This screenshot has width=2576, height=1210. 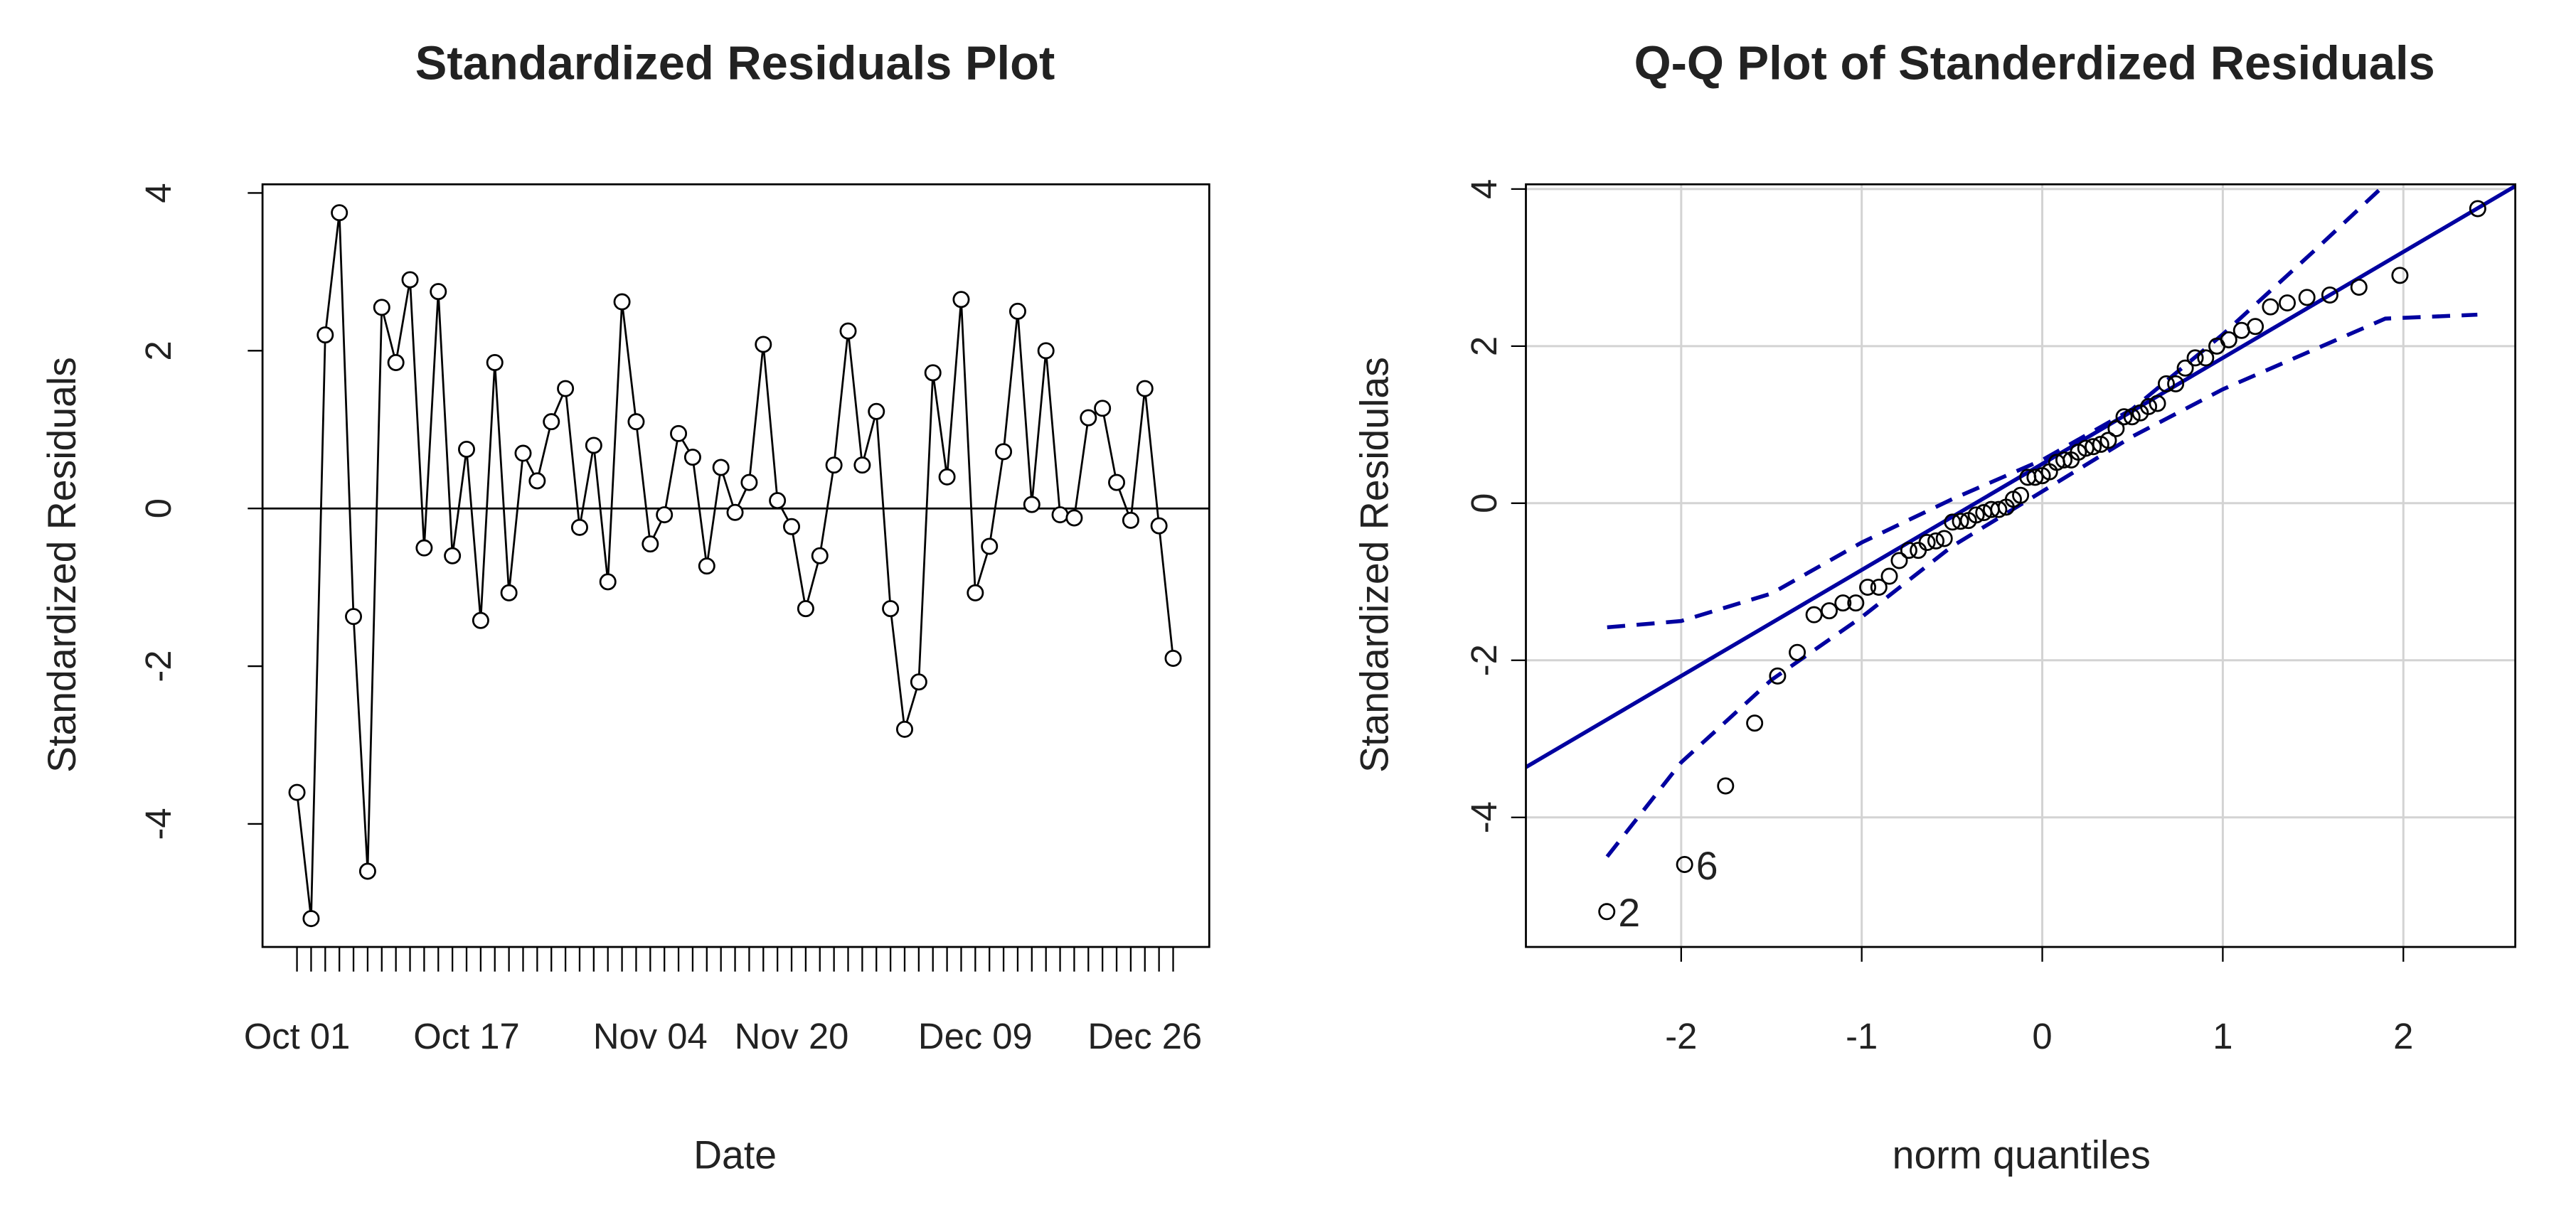 I want to click on y-tick-label: 0, so click(x=158, y=508).